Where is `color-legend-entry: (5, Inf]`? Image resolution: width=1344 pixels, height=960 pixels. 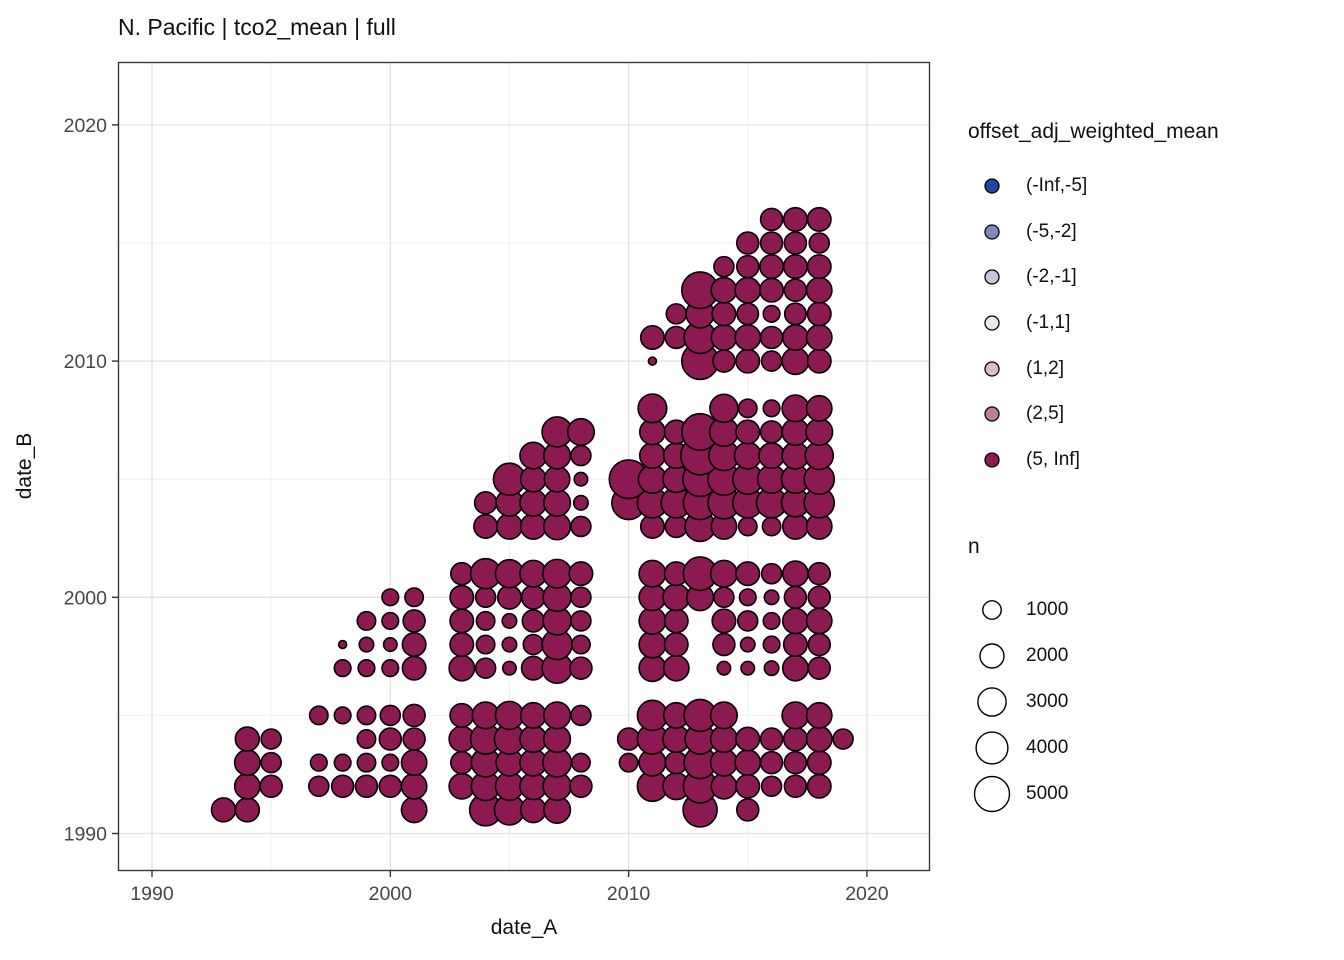
color-legend-entry: (5, Inf] is located at coordinates (1150, 460).